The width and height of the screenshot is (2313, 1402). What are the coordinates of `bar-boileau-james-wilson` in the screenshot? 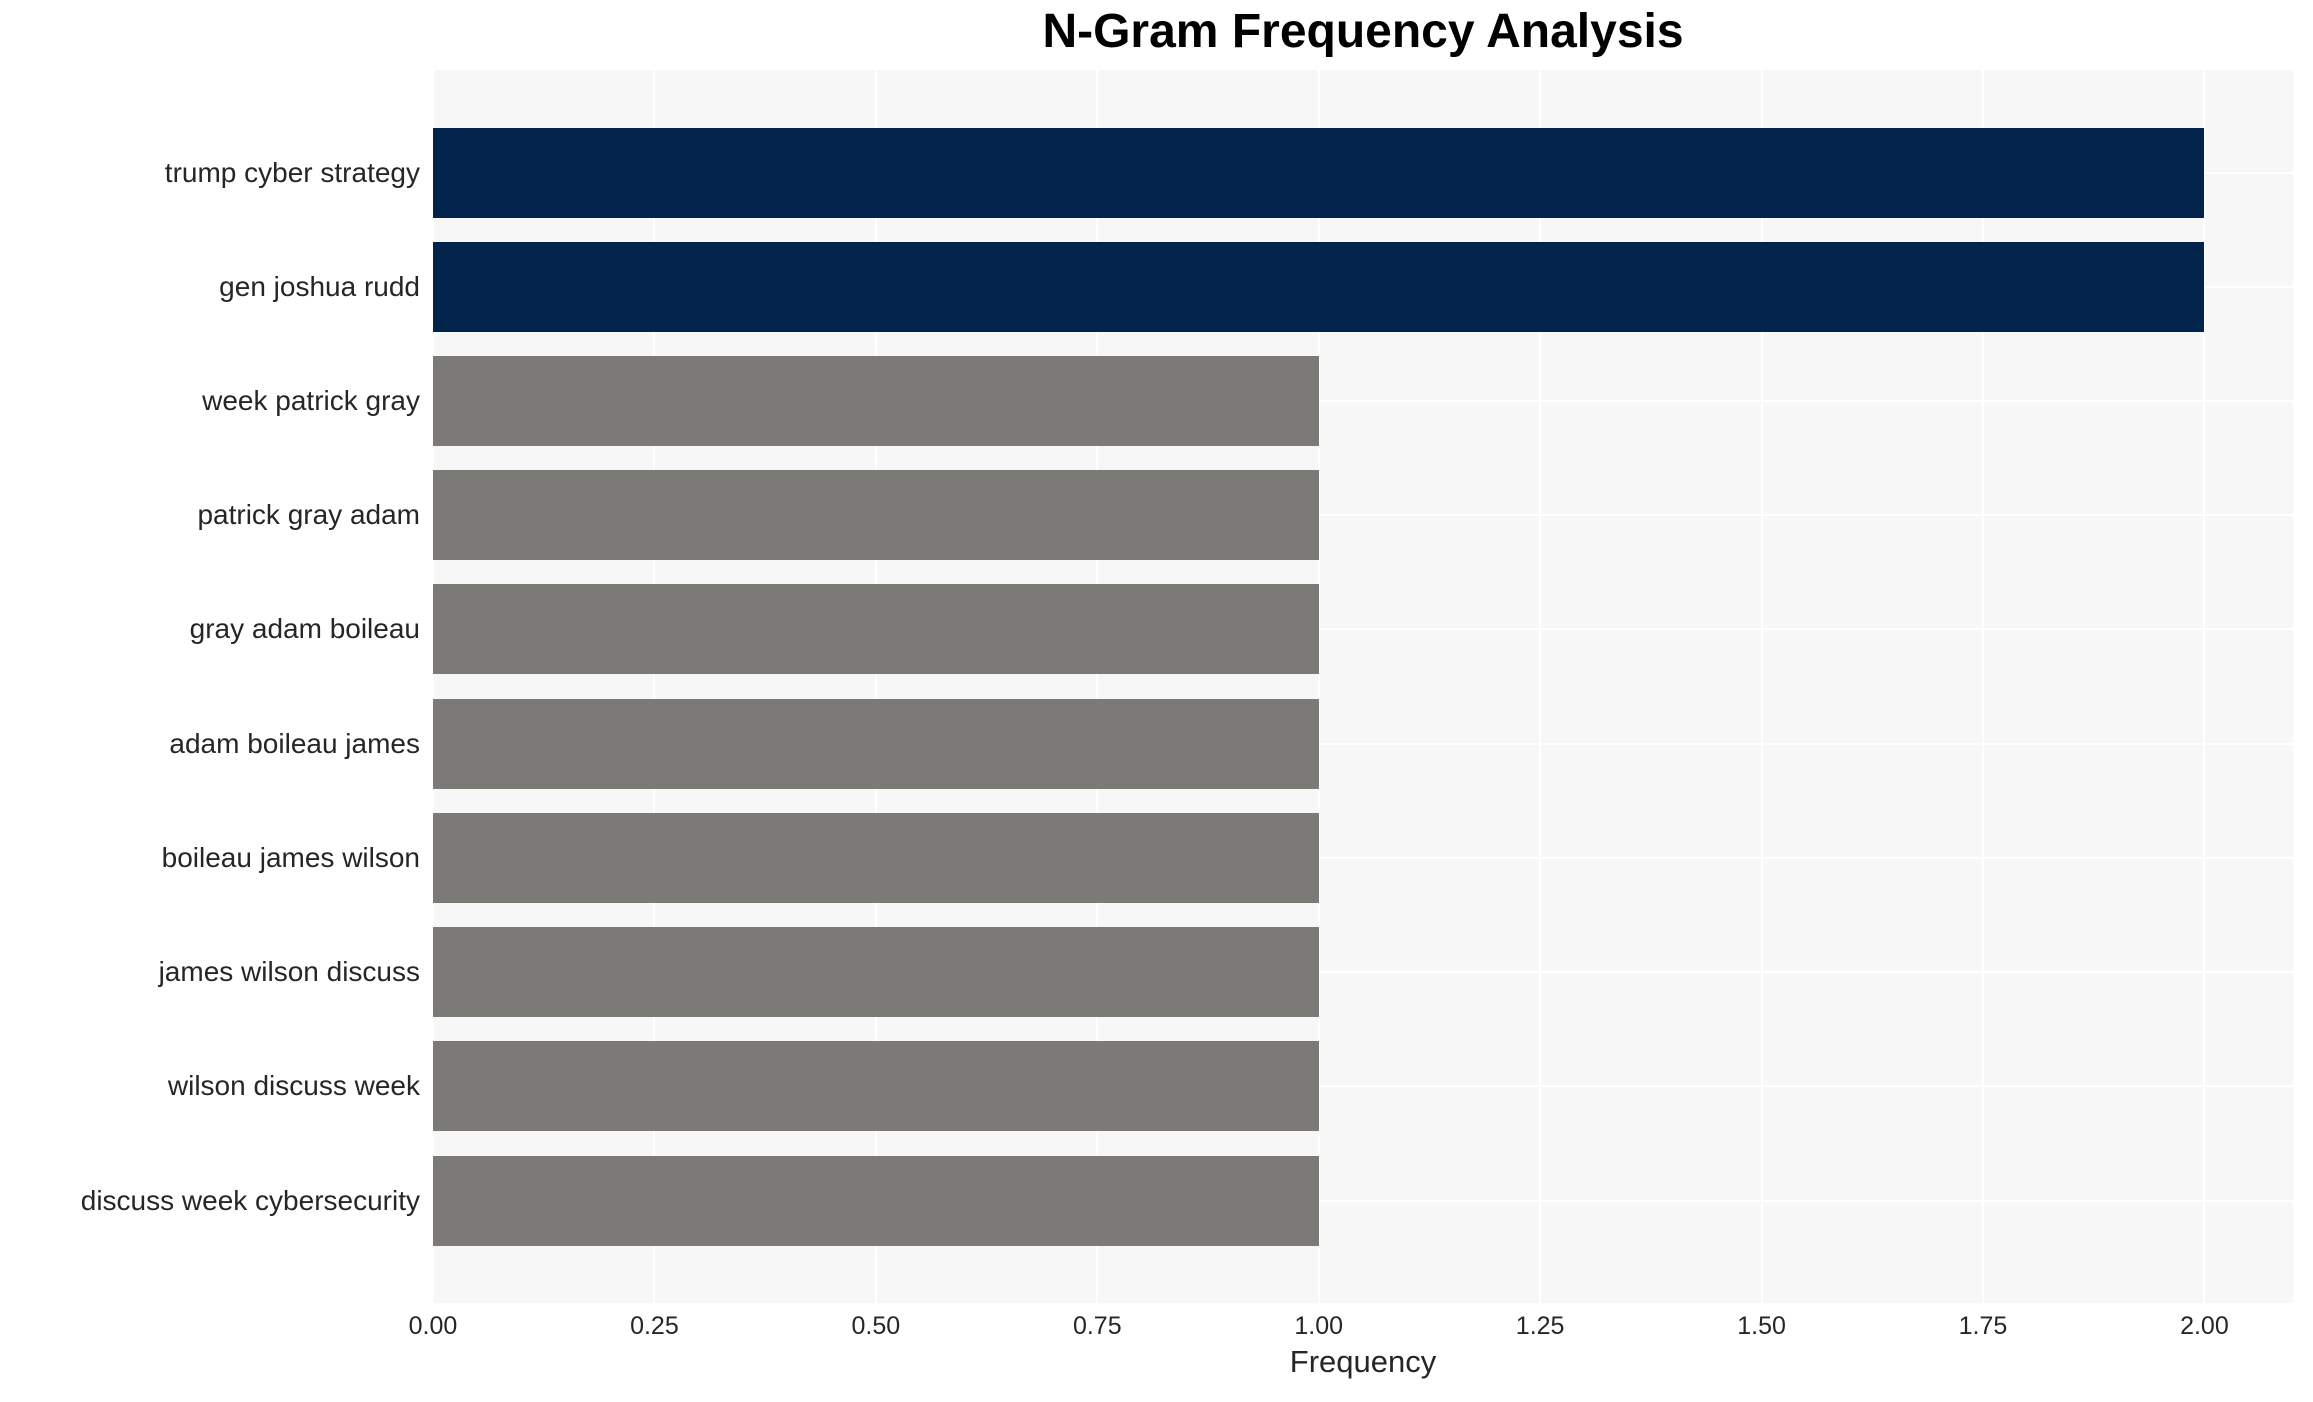 It's located at (876, 857).